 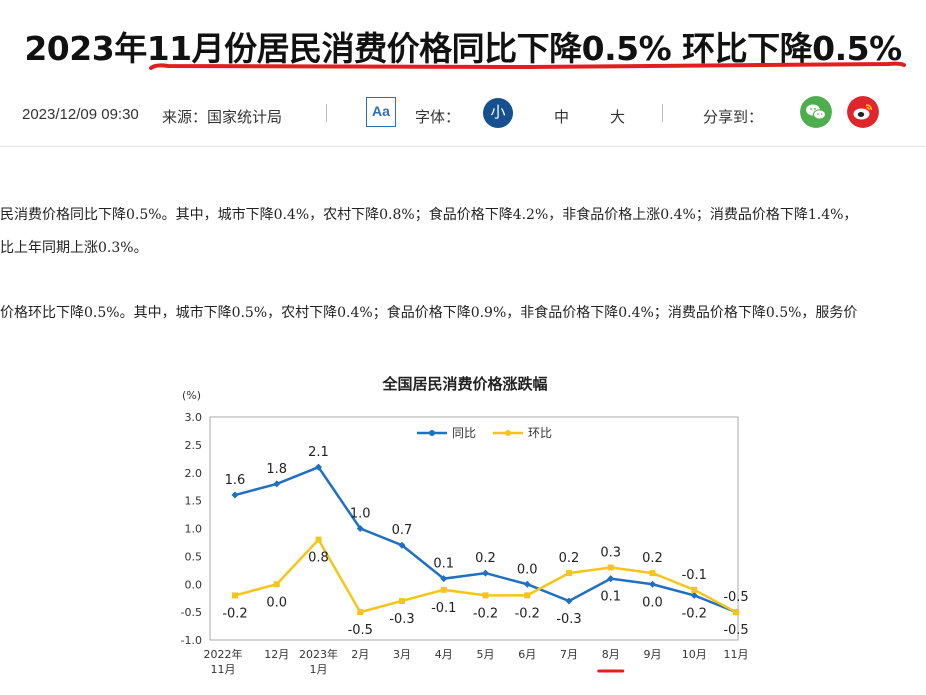 What do you see at coordinates (194, 584) in the screenshot?
I see `y-tick-label: 0.0` at bounding box center [194, 584].